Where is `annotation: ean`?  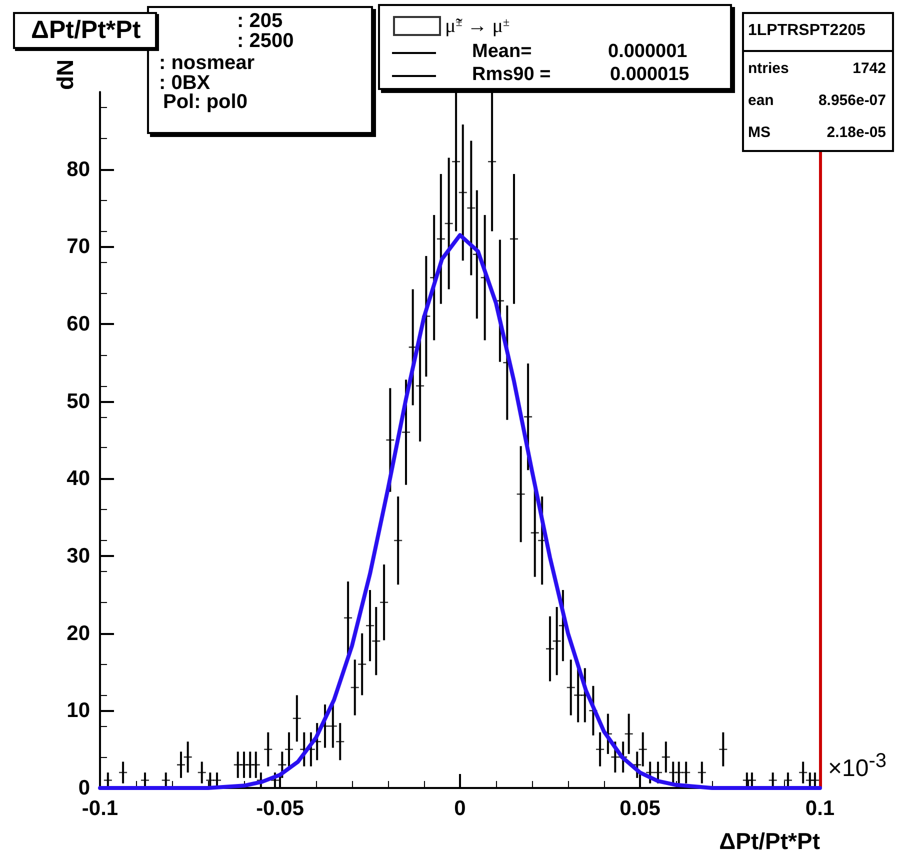
annotation: ean is located at coordinates (761, 100).